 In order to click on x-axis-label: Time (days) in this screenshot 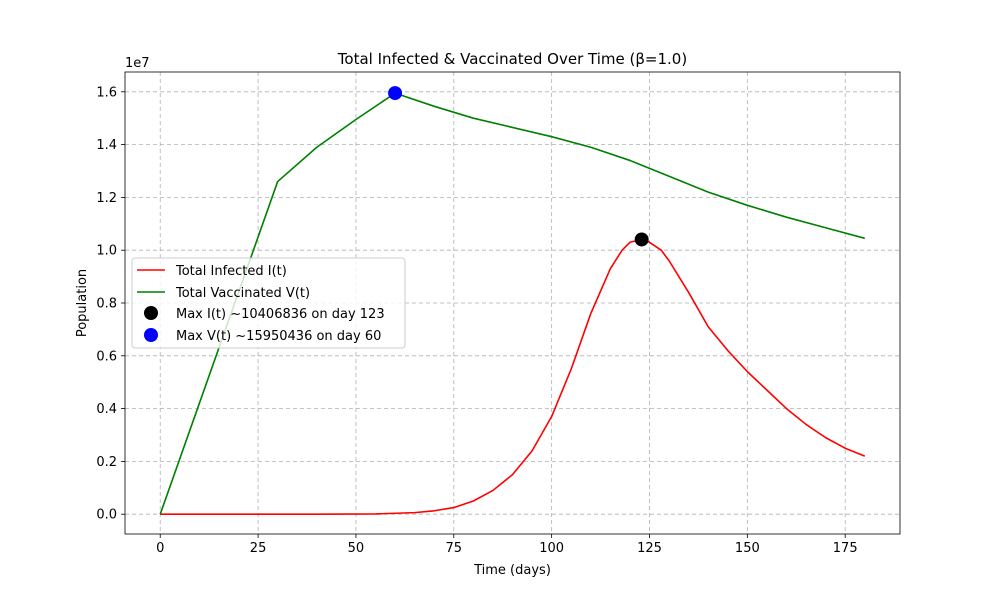, I will do `click(512, 570)`.